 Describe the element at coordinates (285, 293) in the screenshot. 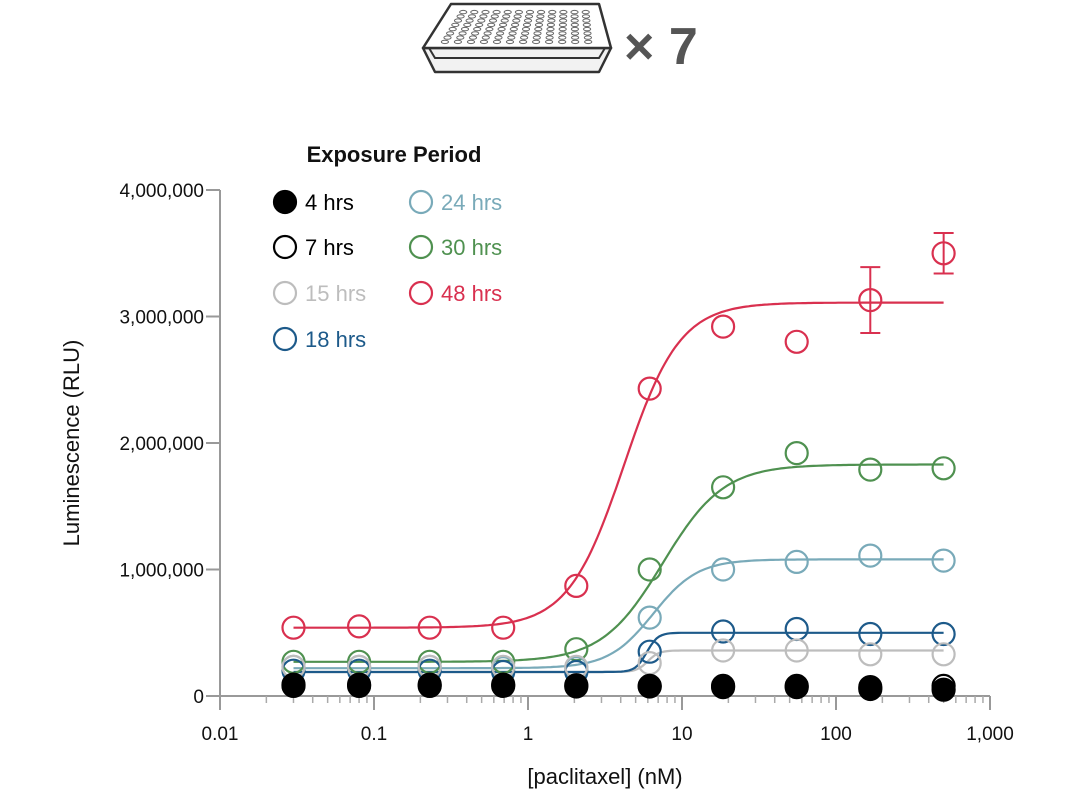

I see `legend-marker-15-hrs` at that location.